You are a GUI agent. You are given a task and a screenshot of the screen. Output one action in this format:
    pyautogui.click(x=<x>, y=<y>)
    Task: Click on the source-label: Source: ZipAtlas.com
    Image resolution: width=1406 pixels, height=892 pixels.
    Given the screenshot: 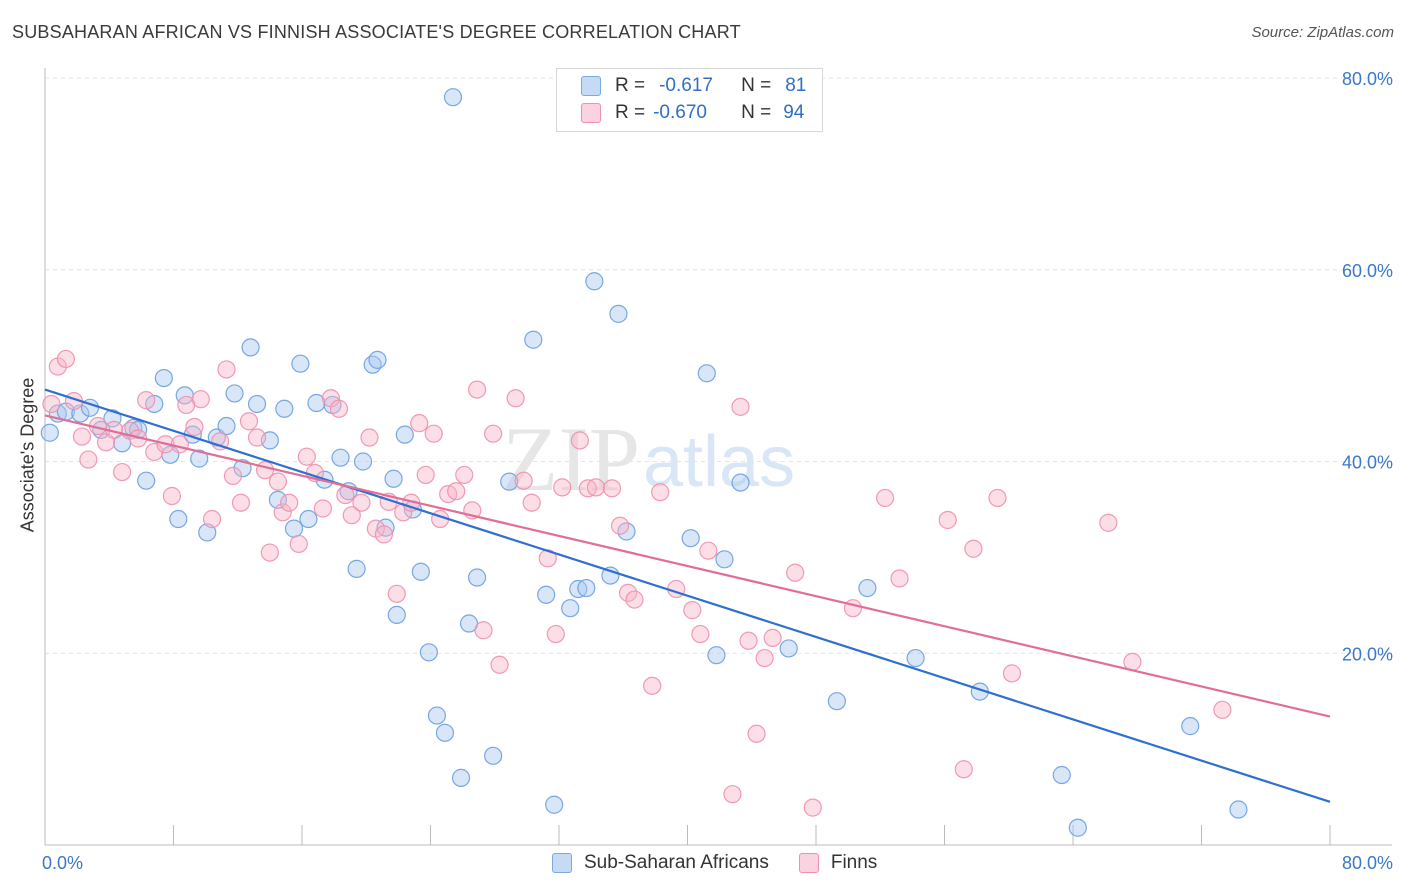 What is the action you would take?
    pyautogui.click(x=1322, y=32)
    